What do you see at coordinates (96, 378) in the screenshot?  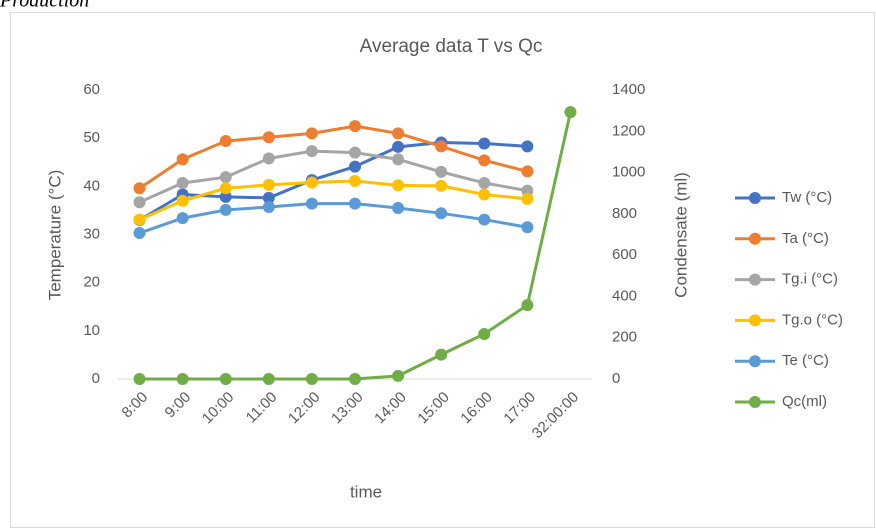 I see `y-tick-label: 0` at bounding box center [96, 378].